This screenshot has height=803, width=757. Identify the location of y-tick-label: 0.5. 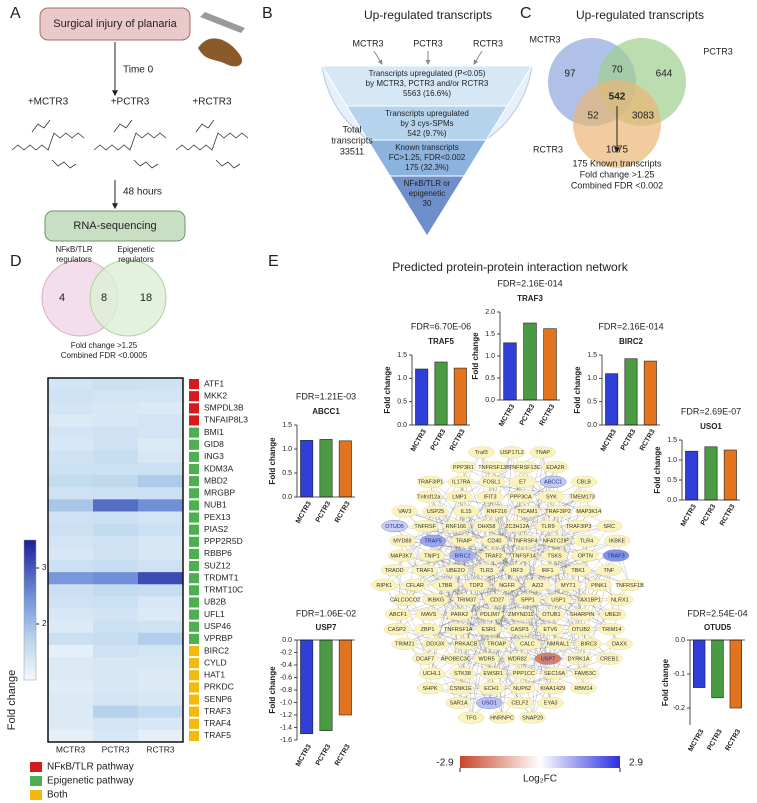
(672, 480).